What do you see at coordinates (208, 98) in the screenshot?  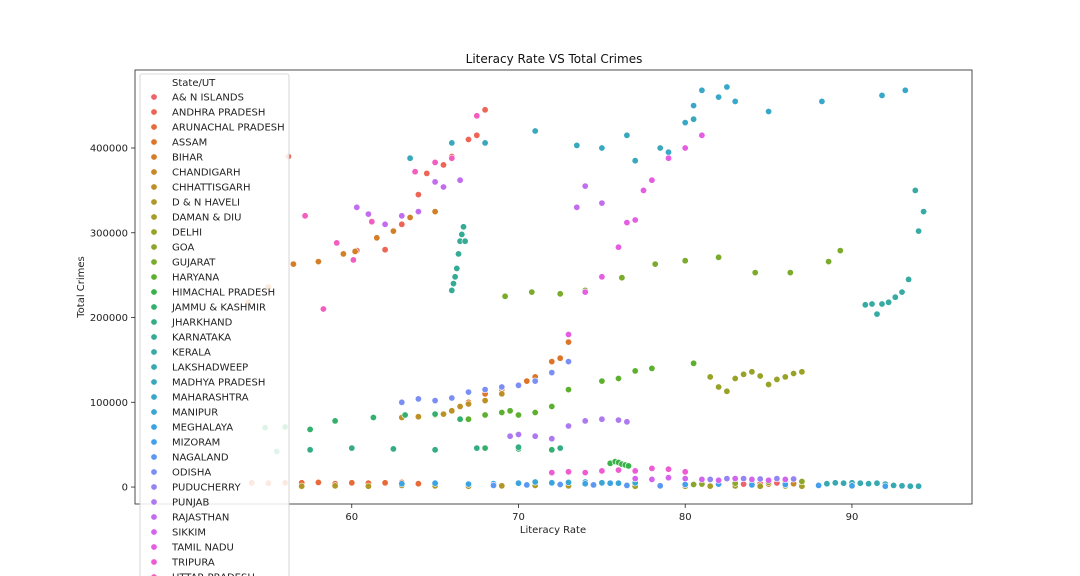 I see `legend-entry-label: A& N ISLANDS` at bounding box center [208, 98].